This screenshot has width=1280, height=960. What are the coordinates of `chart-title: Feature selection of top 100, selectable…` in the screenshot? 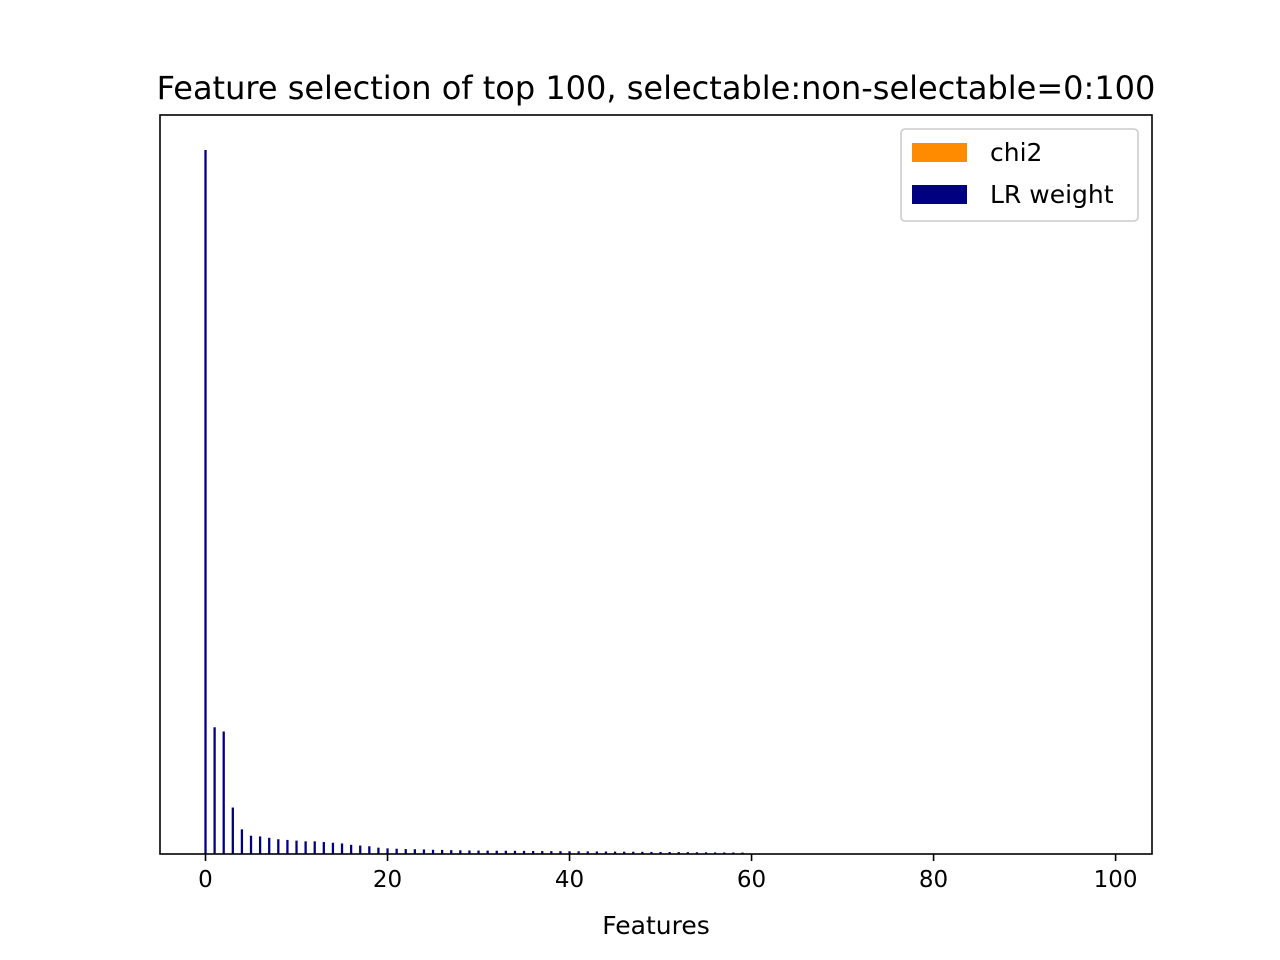 It's located at (656, 88).